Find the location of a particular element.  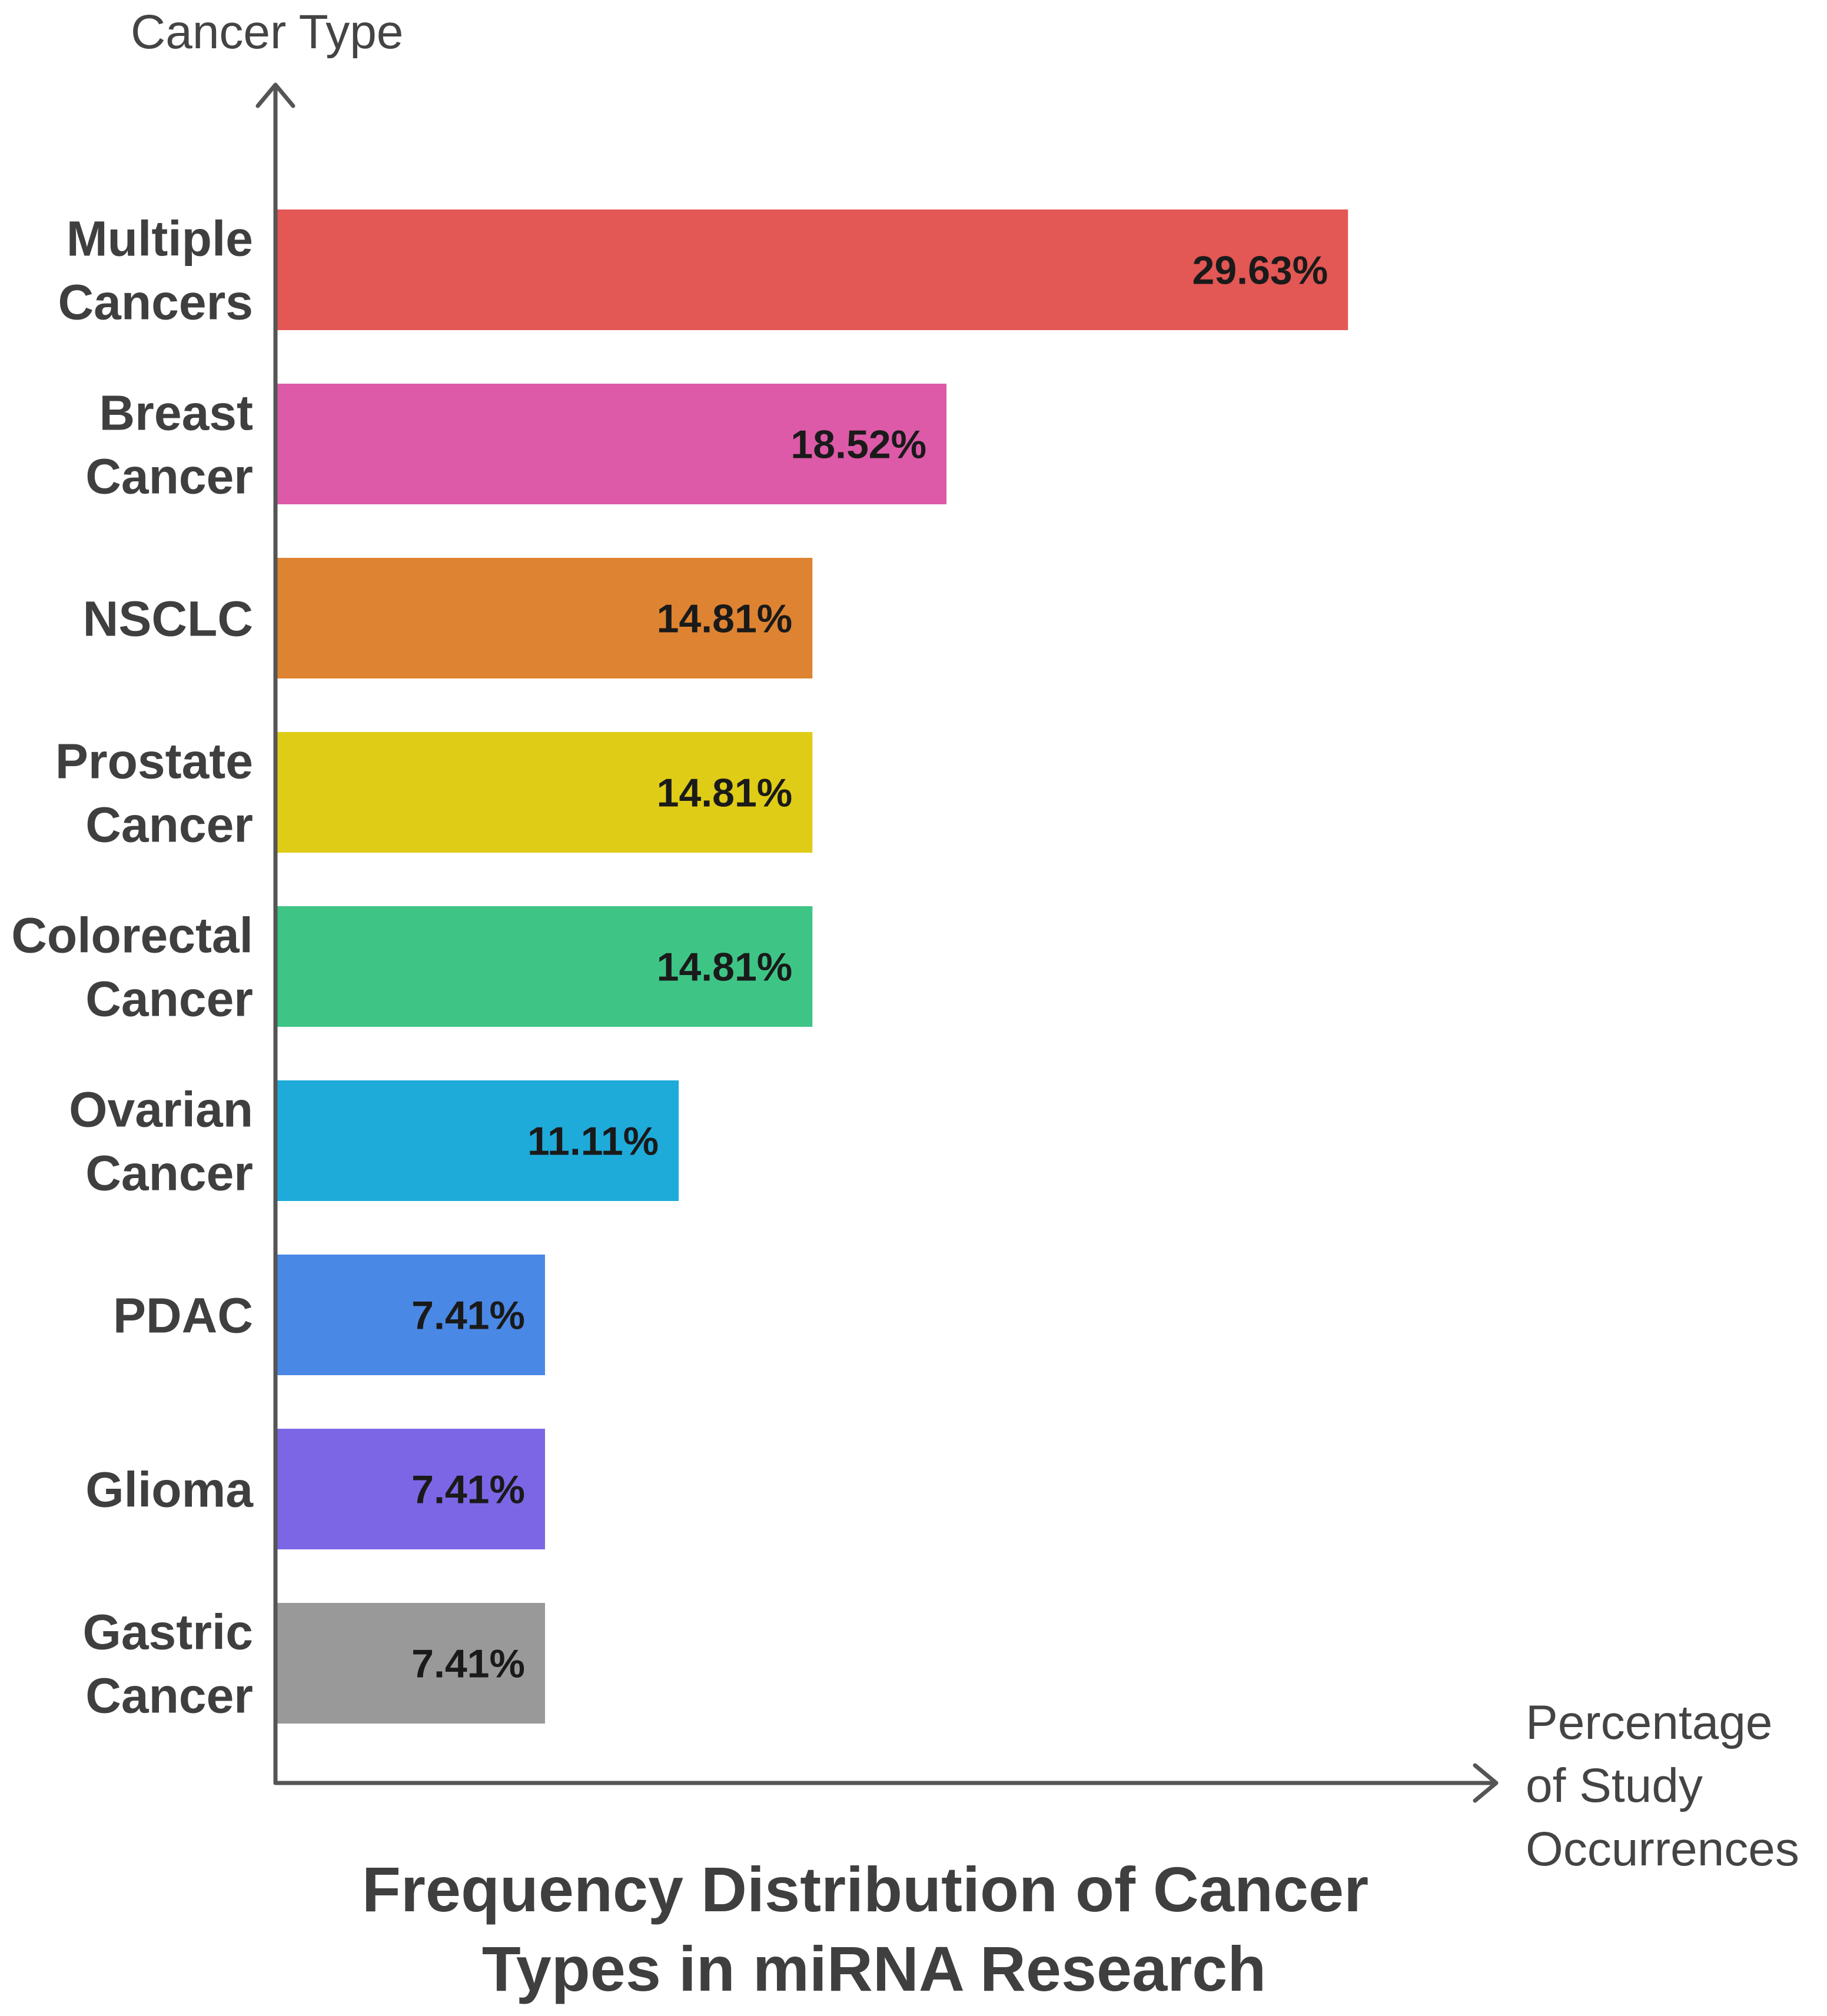

bar-value-label: 11.11% is located at coordinates (593, 1141).